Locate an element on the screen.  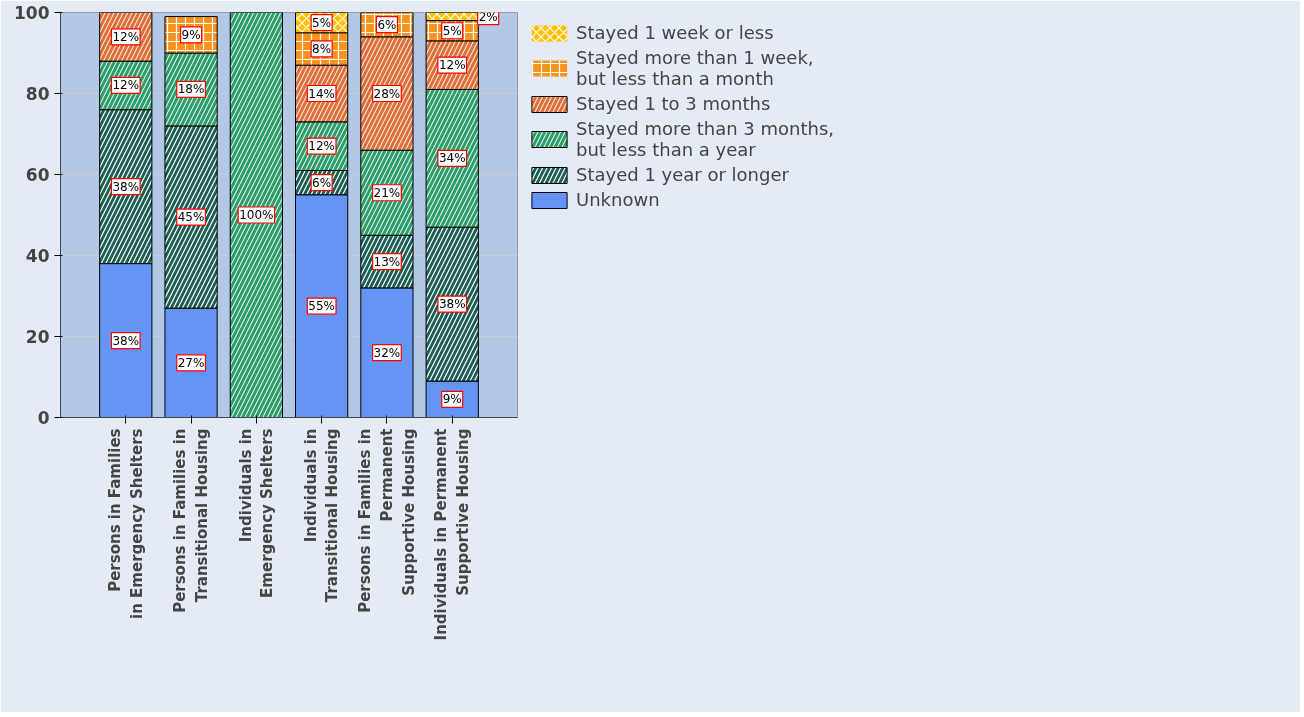
x-tick-label: Individuals in Transitional Housing is located at coordinates (321, 515).